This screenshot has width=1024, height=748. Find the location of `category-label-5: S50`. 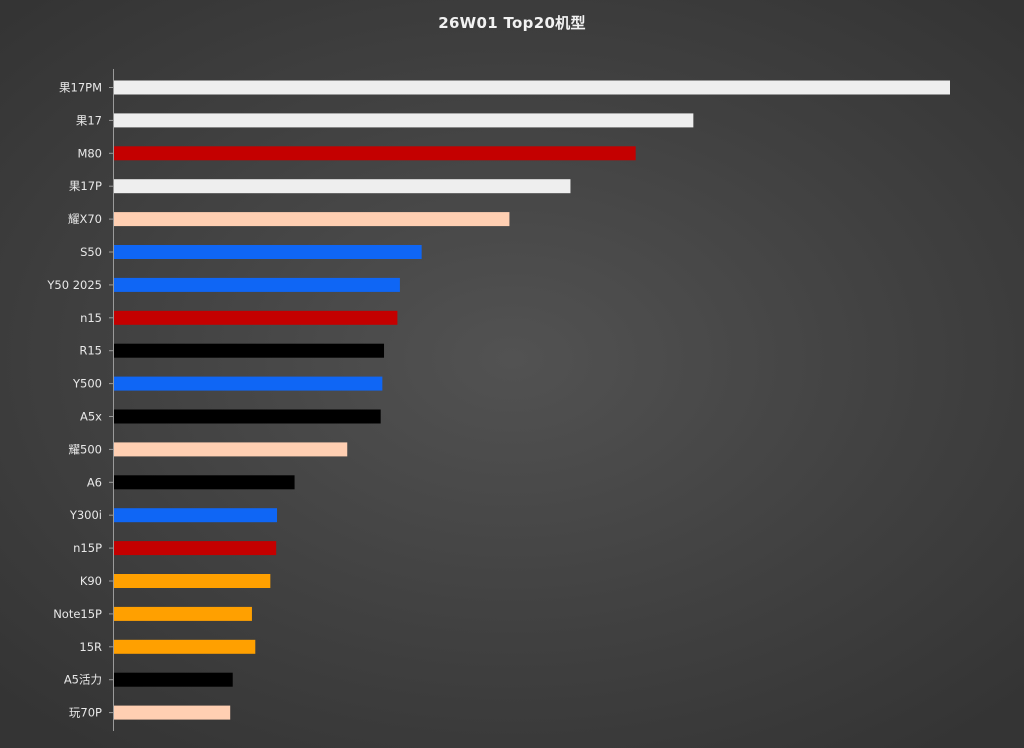

category-label-5: S50 is located at coordinates (91, 252).